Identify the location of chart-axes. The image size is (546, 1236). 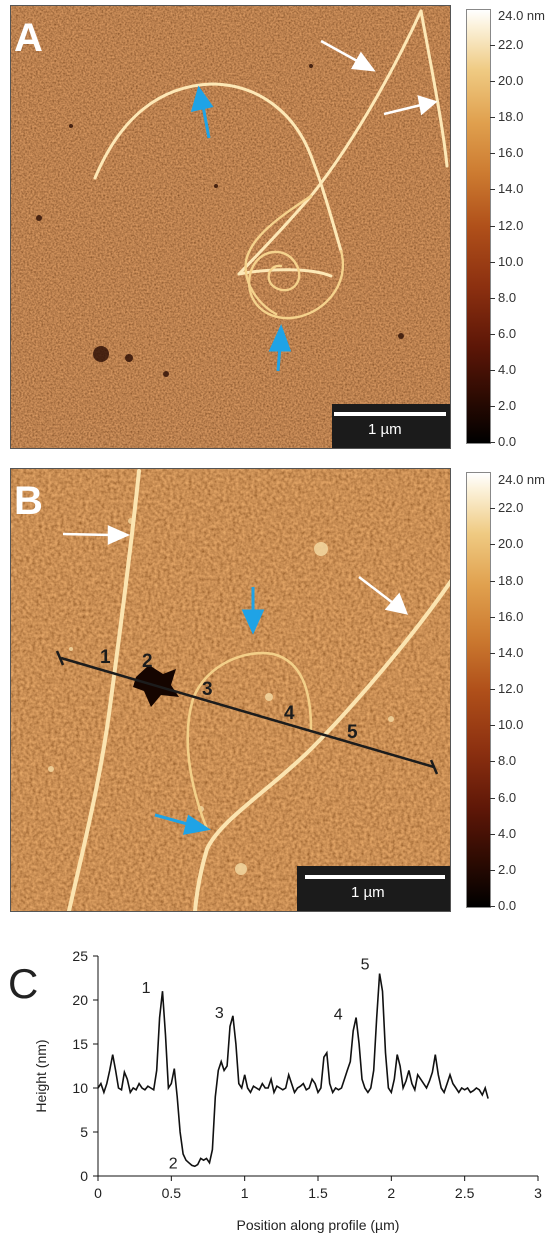
(317, 1066).